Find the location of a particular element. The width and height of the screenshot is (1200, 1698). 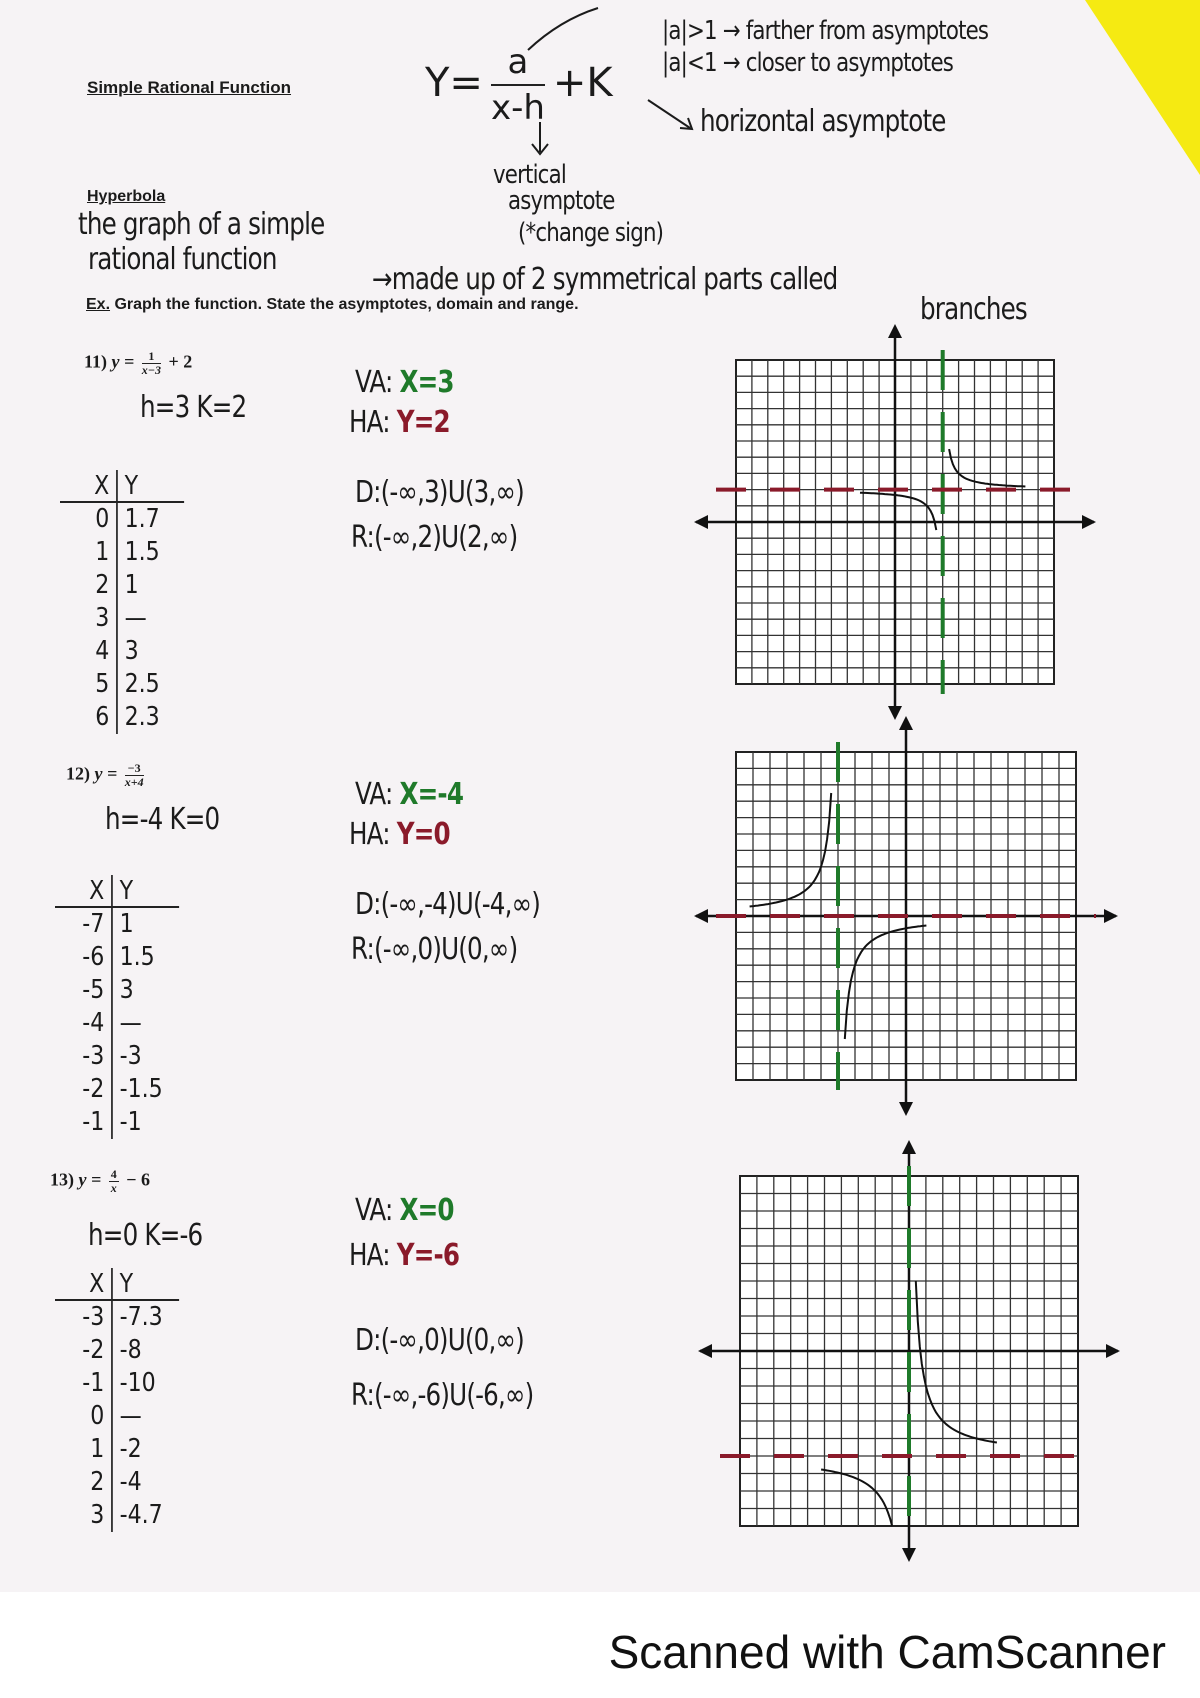

domain: D:(-∞,3)U(3,∞) is located at coordinates (440, 492).